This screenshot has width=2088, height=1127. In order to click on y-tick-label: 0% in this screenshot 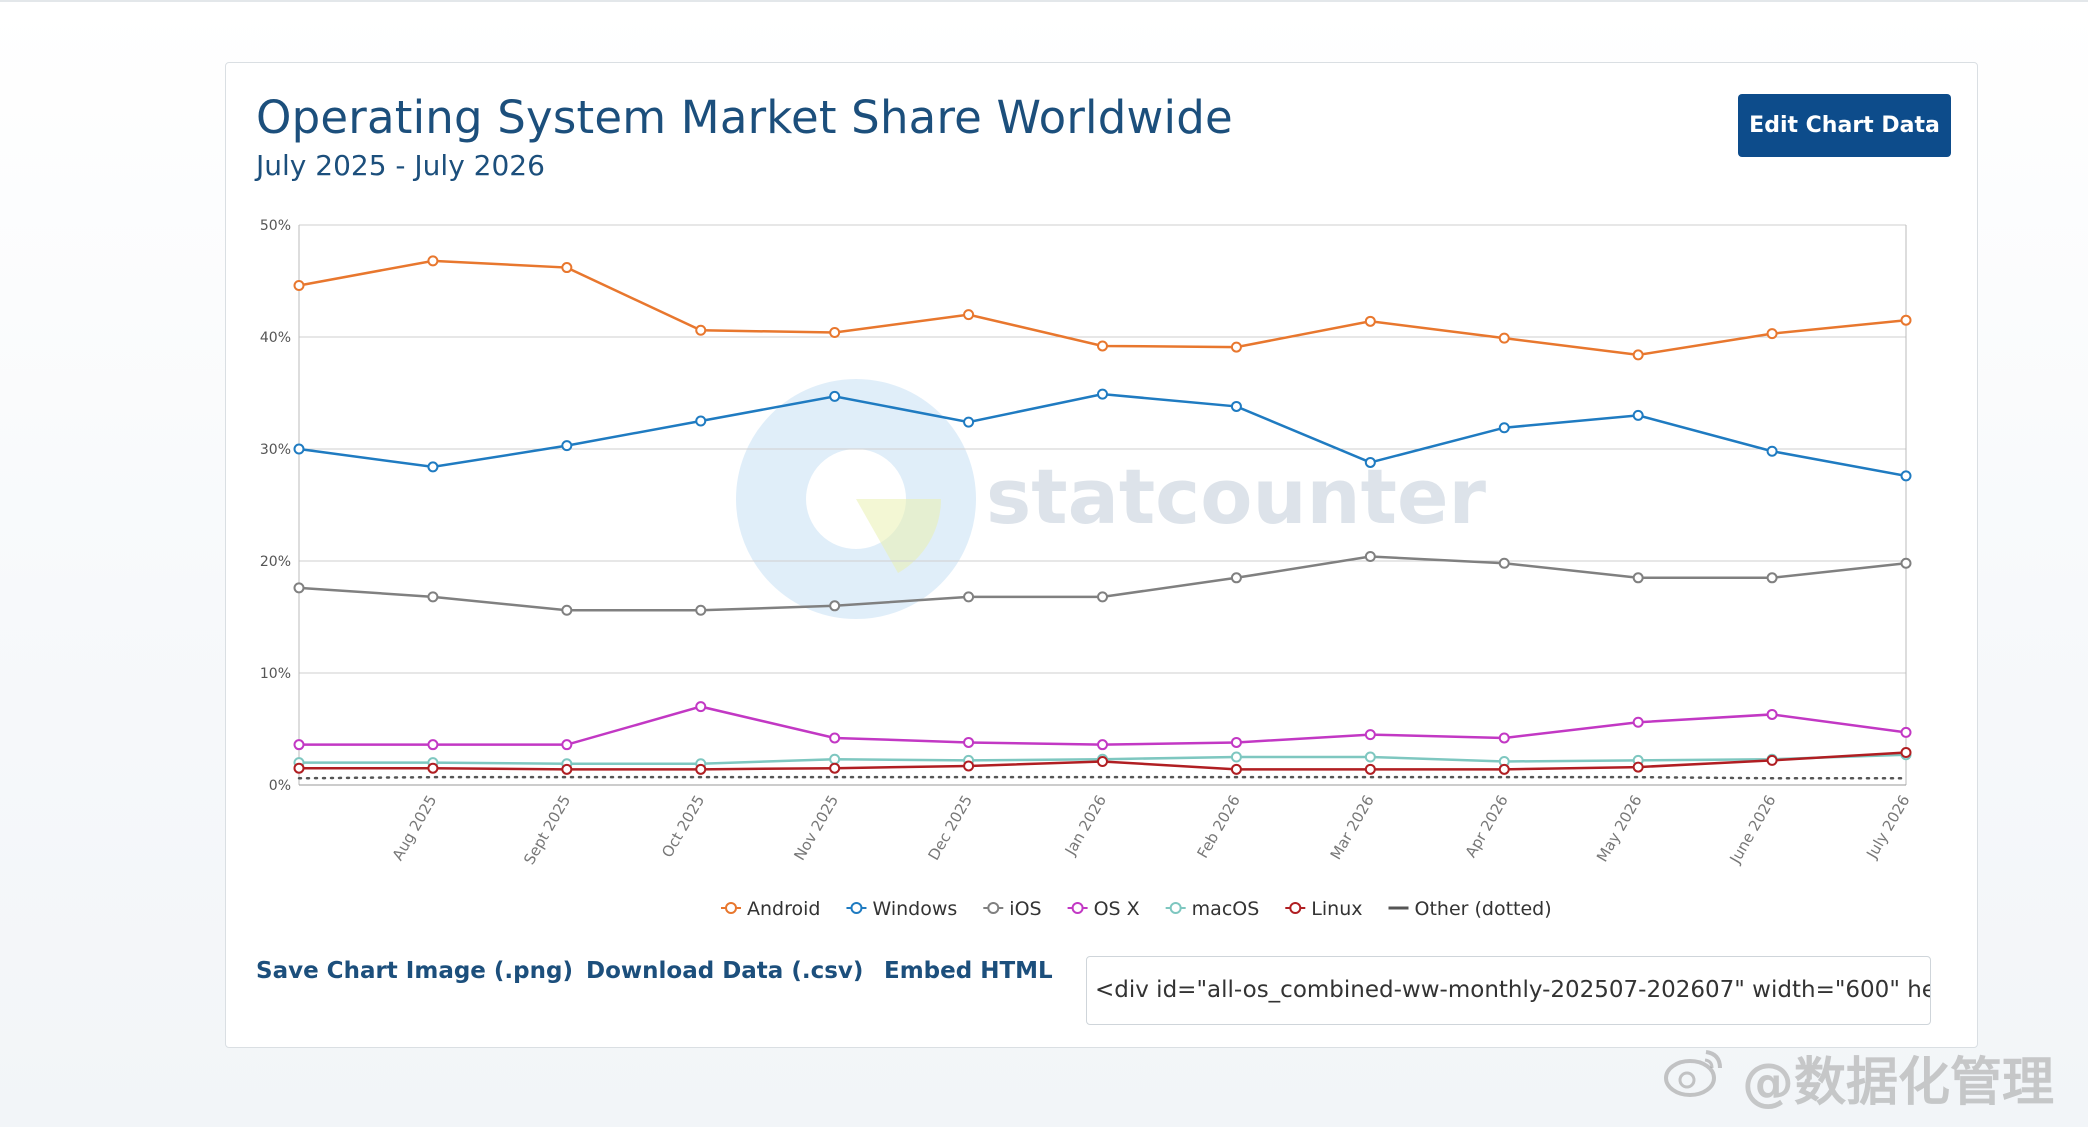, I will do `click(280, 786)`.